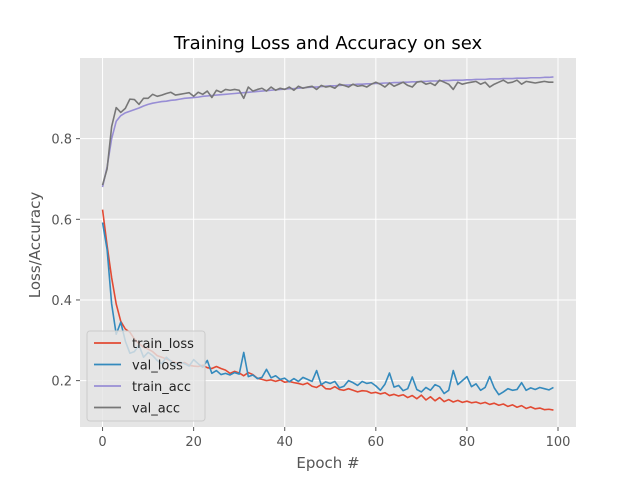  I want to click on legend-box, so click(146, 376).